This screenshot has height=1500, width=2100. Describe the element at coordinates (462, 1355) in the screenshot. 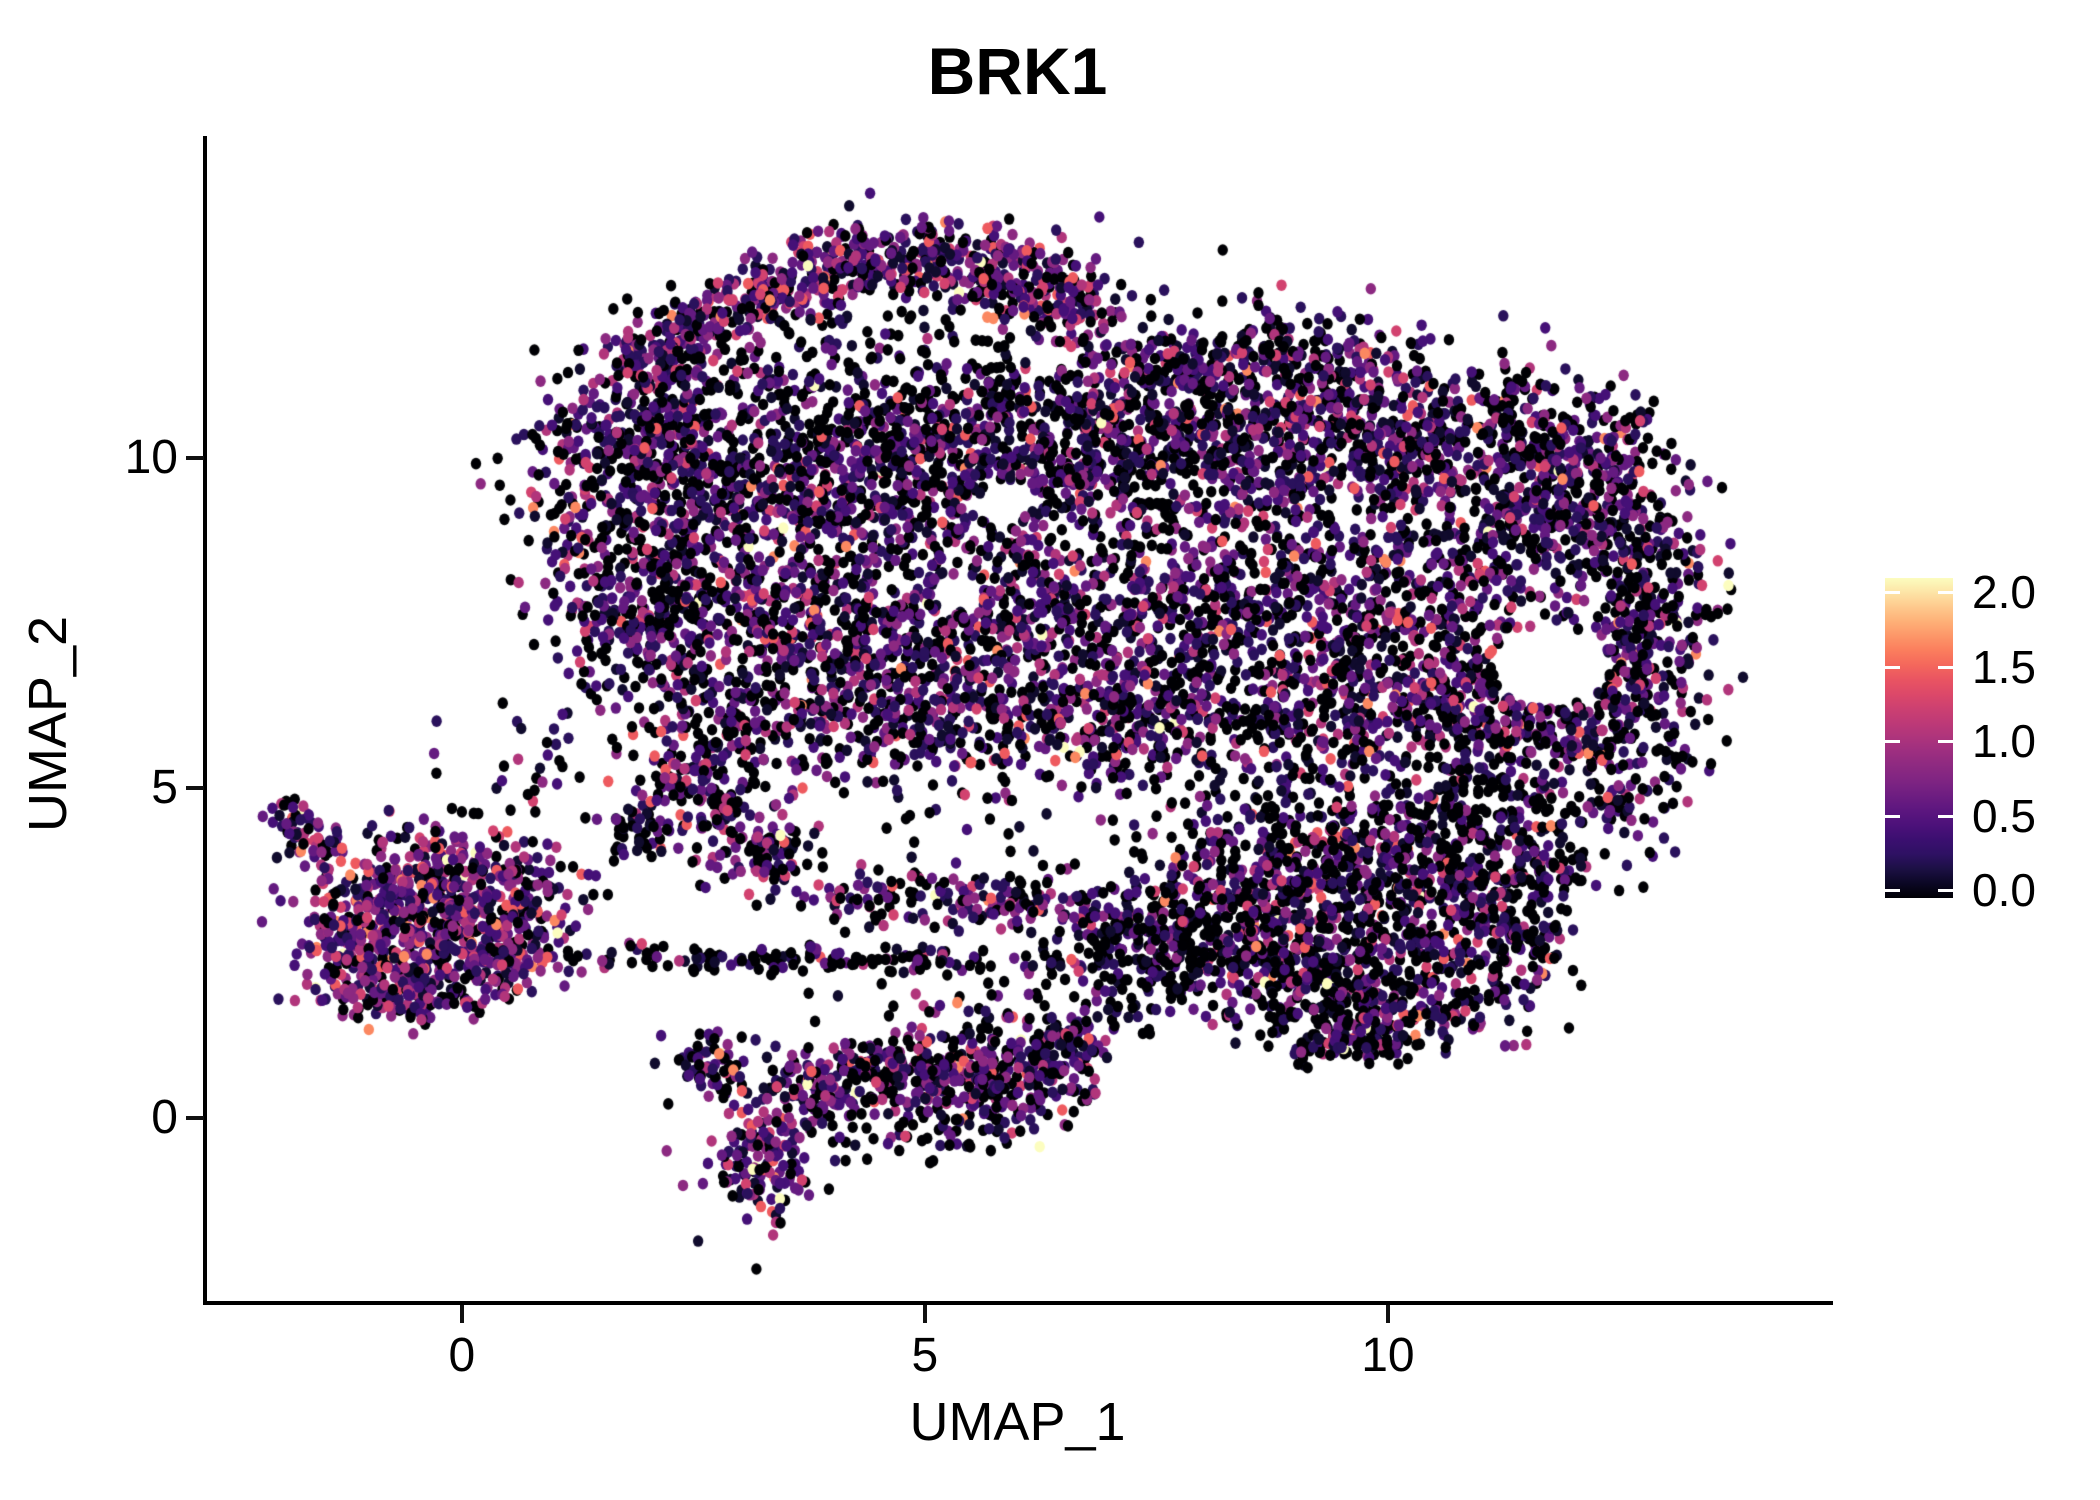

I see `x-tick-label: 0` at that location.